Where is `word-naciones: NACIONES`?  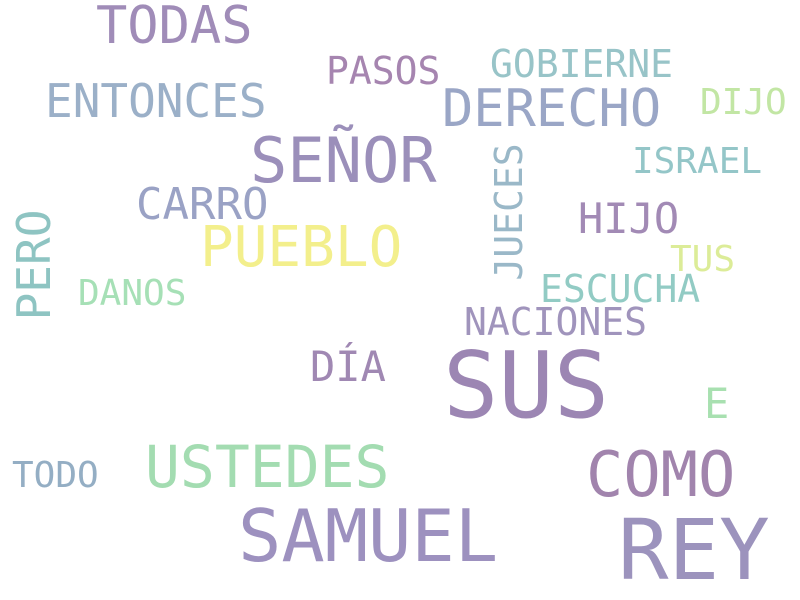 word-naciones: NACIONES is located at coordinates (556, 322).